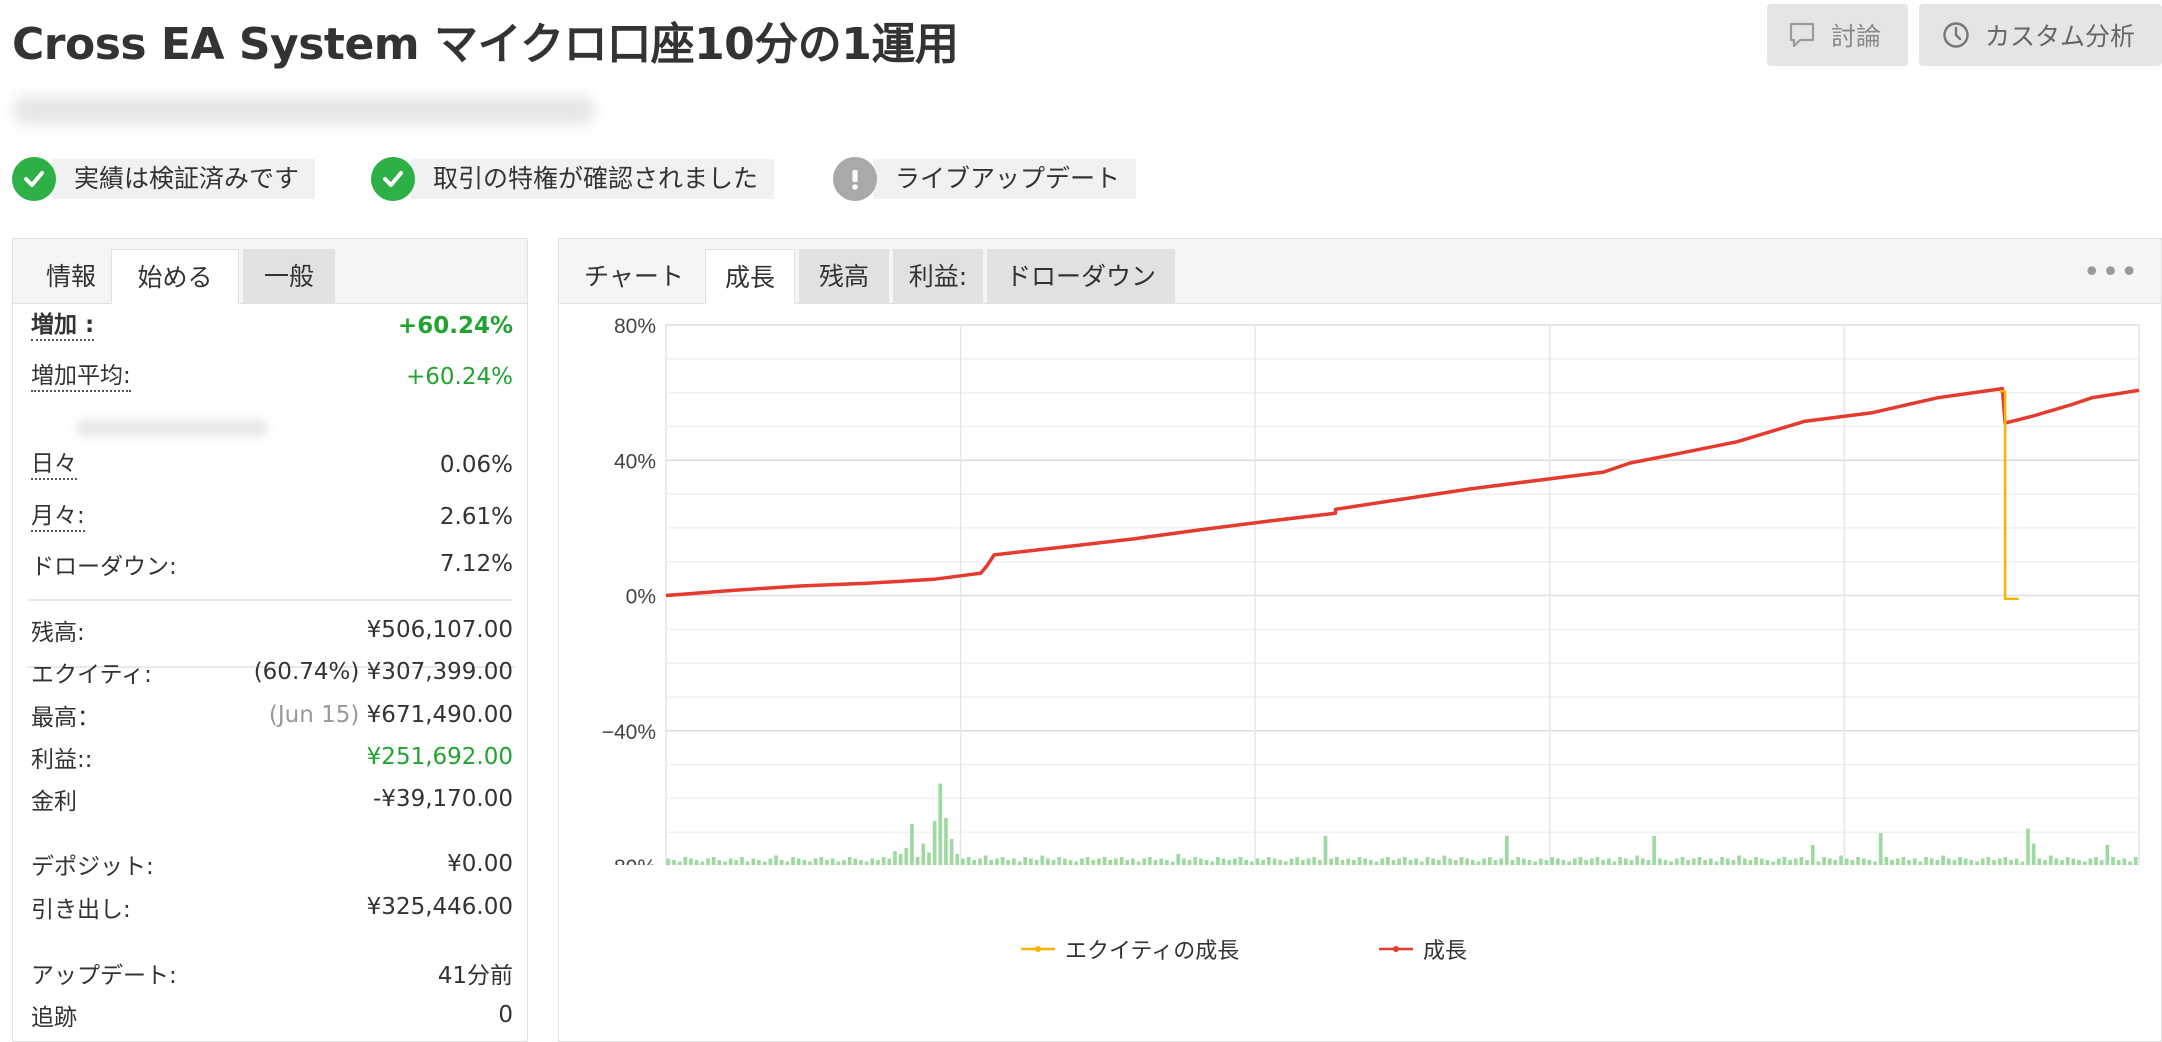 The width and height of the screenshot is (2162, 1042). I want to click on tab-chart: チャート, so click(634, 276).